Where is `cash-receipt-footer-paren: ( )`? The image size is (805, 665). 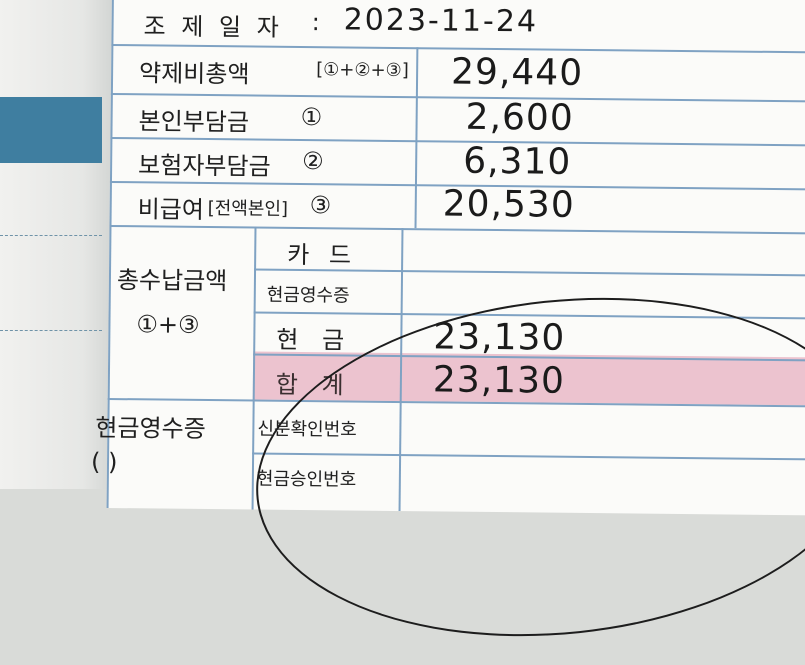 cash-receipt-footer-paren: ( ) is located at coordinates (104, 462).